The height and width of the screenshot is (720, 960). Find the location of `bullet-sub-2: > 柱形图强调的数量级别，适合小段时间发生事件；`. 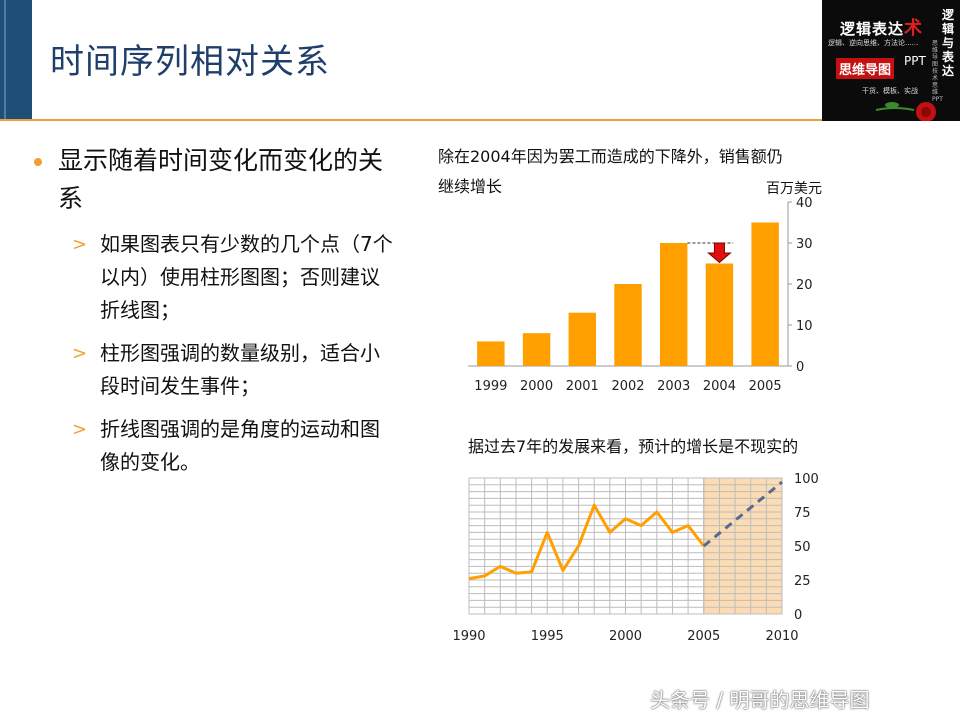

bullet-sub-2: > 柱形图强调的数量级别，适合小段时间发生事件； is located at coordinates (214, 370).